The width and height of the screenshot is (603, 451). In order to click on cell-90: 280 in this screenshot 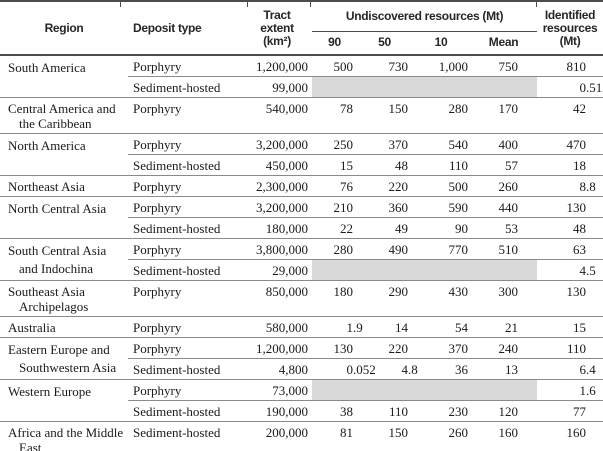, I will do `click(334, 249)`.